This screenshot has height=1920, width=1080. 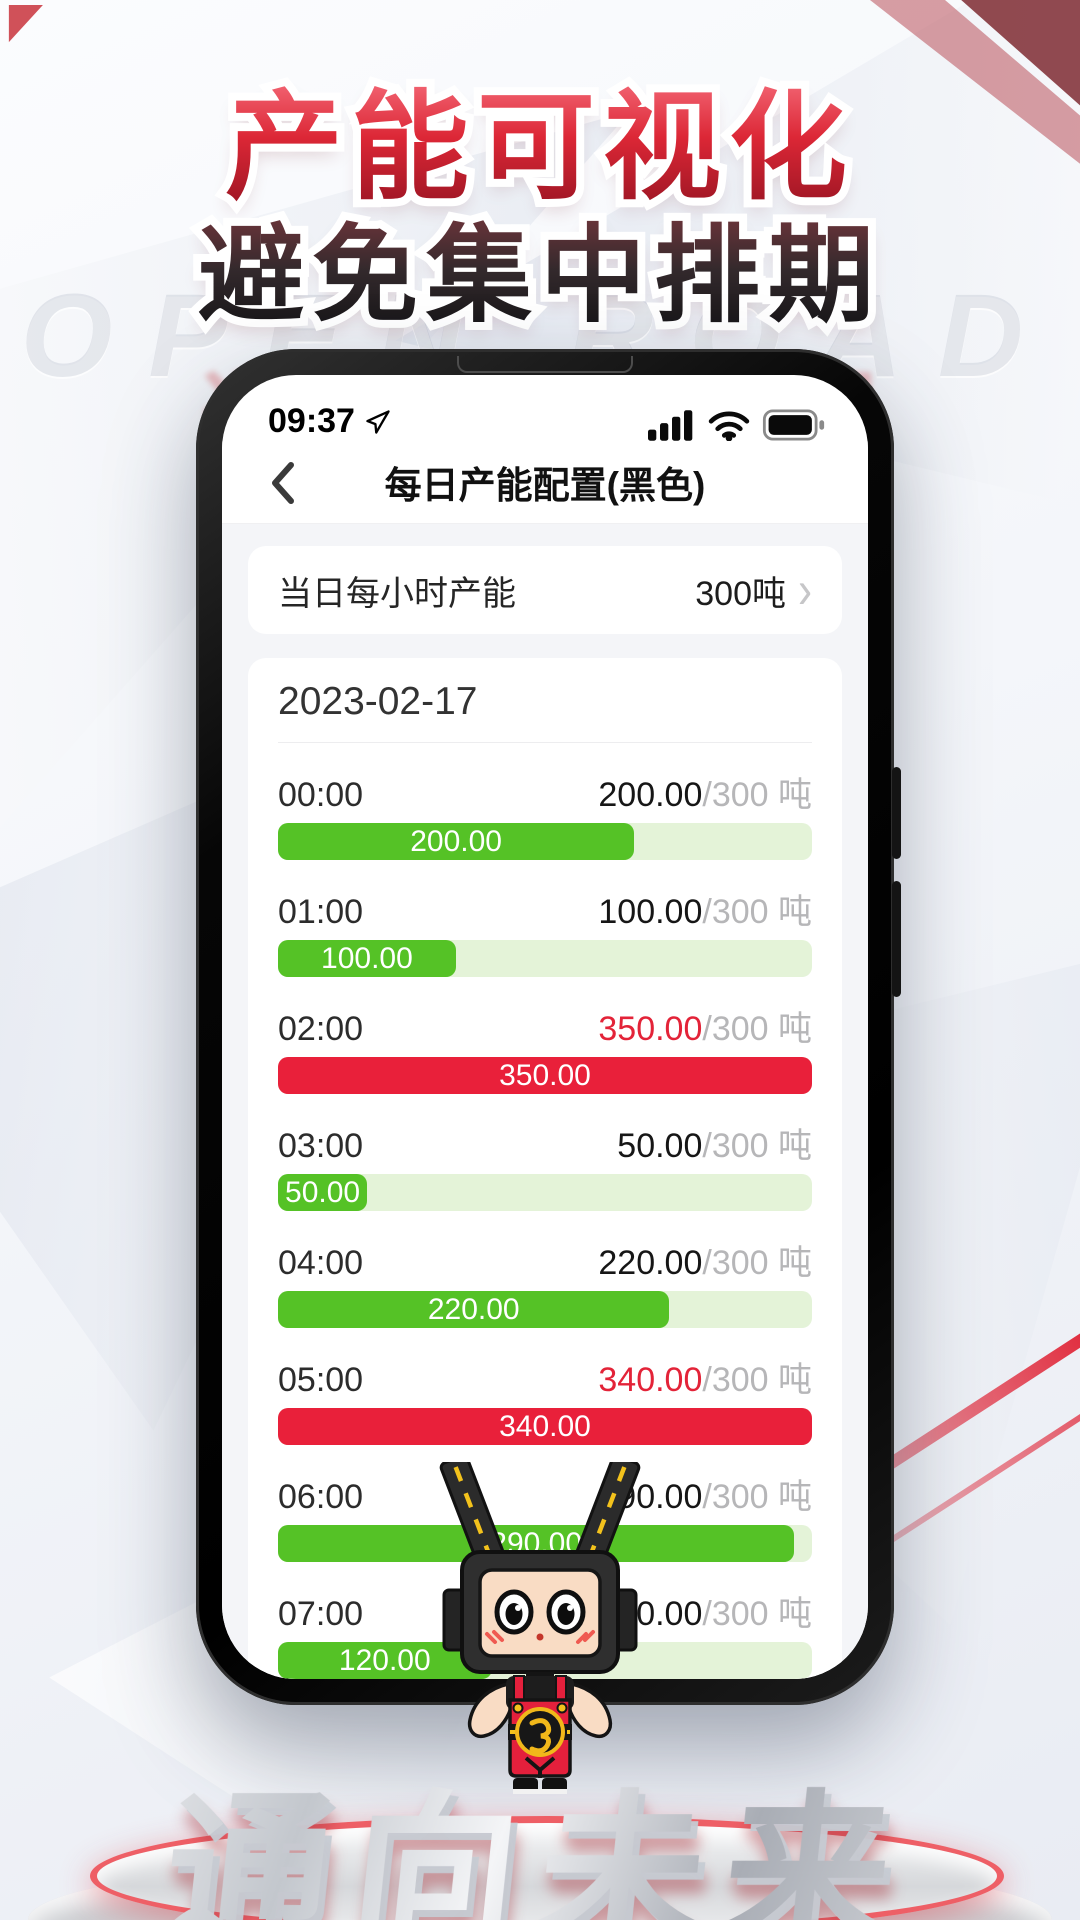 What do you see at coordinates (378, 701) in the screenshot?
I see `date-label: 2023-02-17` at bounding box center [378, 701].